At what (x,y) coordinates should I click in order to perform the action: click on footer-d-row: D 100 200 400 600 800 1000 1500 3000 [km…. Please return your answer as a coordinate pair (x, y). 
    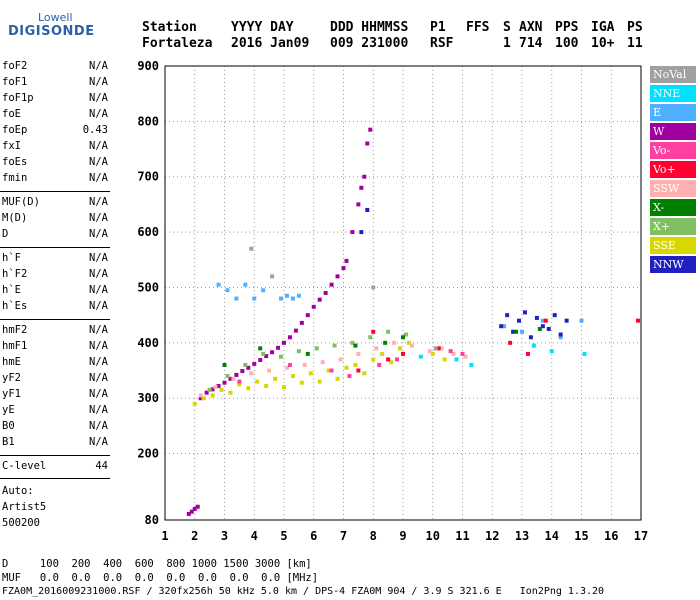
    Looking at the image, I should click on (157, 564).